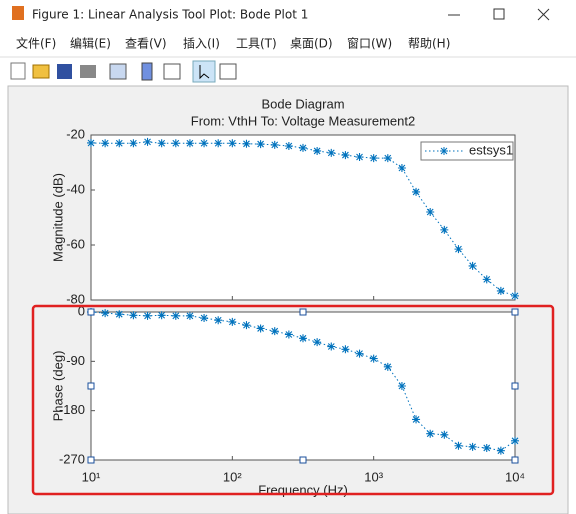  I want to click on window-controls, so click(499, 14).